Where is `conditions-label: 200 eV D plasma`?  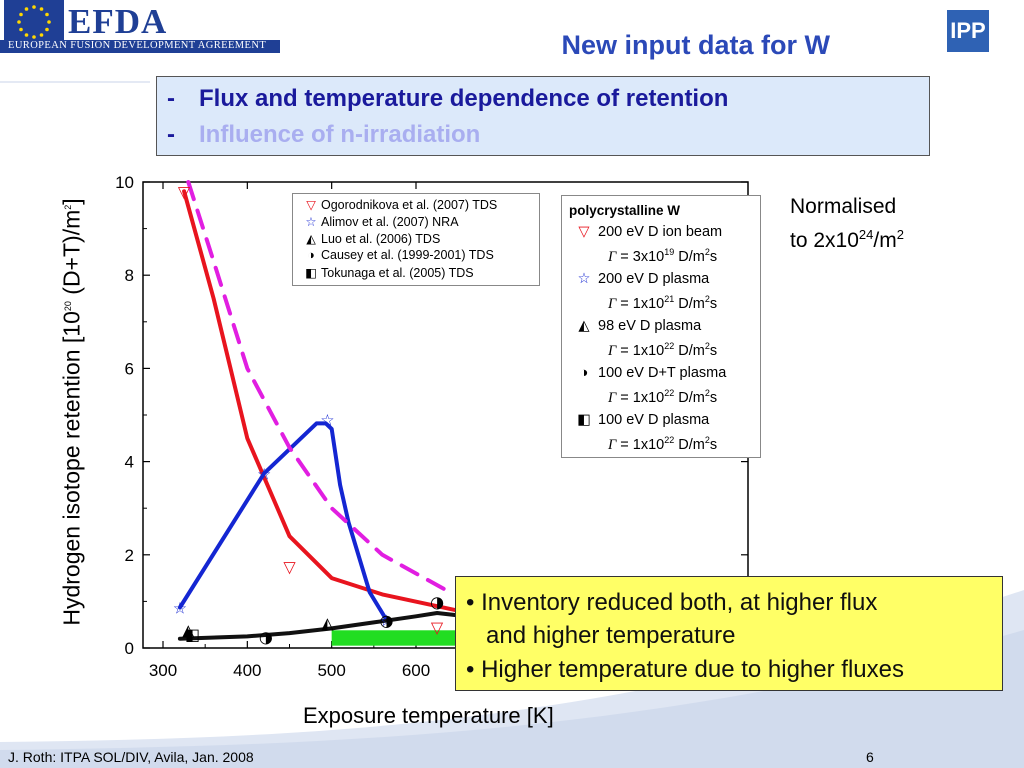
conditions-label: 200 eV D plasma is located at coordinates (654, 279).